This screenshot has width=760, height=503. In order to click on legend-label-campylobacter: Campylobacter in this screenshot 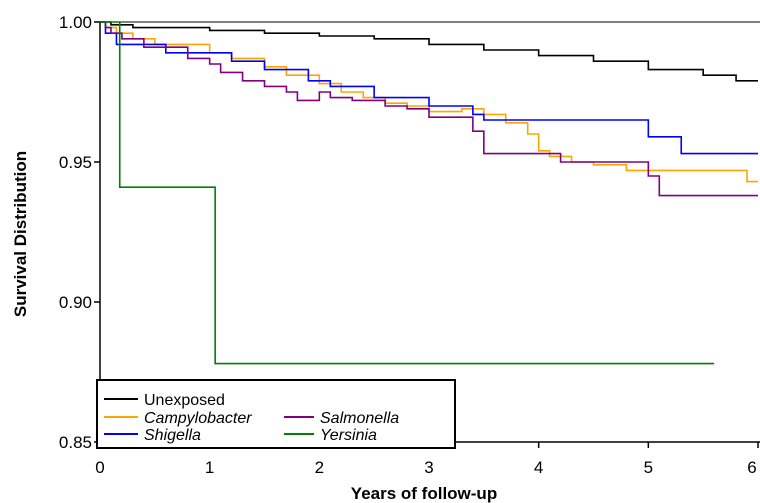, I will do `click(198, 418)`.